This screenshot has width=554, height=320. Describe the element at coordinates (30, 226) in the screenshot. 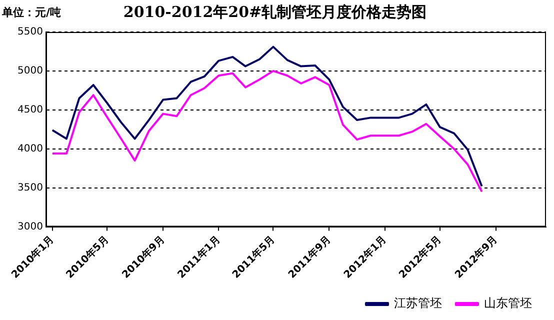

I see `y-tick-label: 3000` at that location.